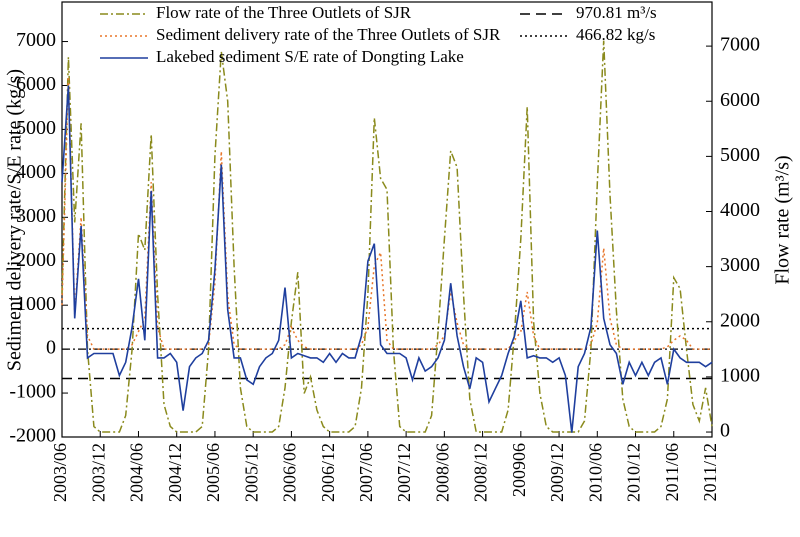  What do you see at coordinates (519, 470) in the screenshot?
I see `x-tick-label: 200906` at bounding box center [519, 470].